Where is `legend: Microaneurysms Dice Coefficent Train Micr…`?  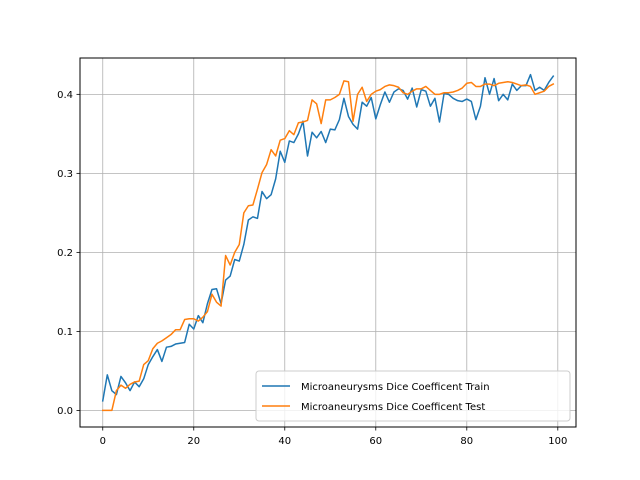
legend: Microaneurysms Dice Coefficent Train Micr… is located at coordinates (413, 396).